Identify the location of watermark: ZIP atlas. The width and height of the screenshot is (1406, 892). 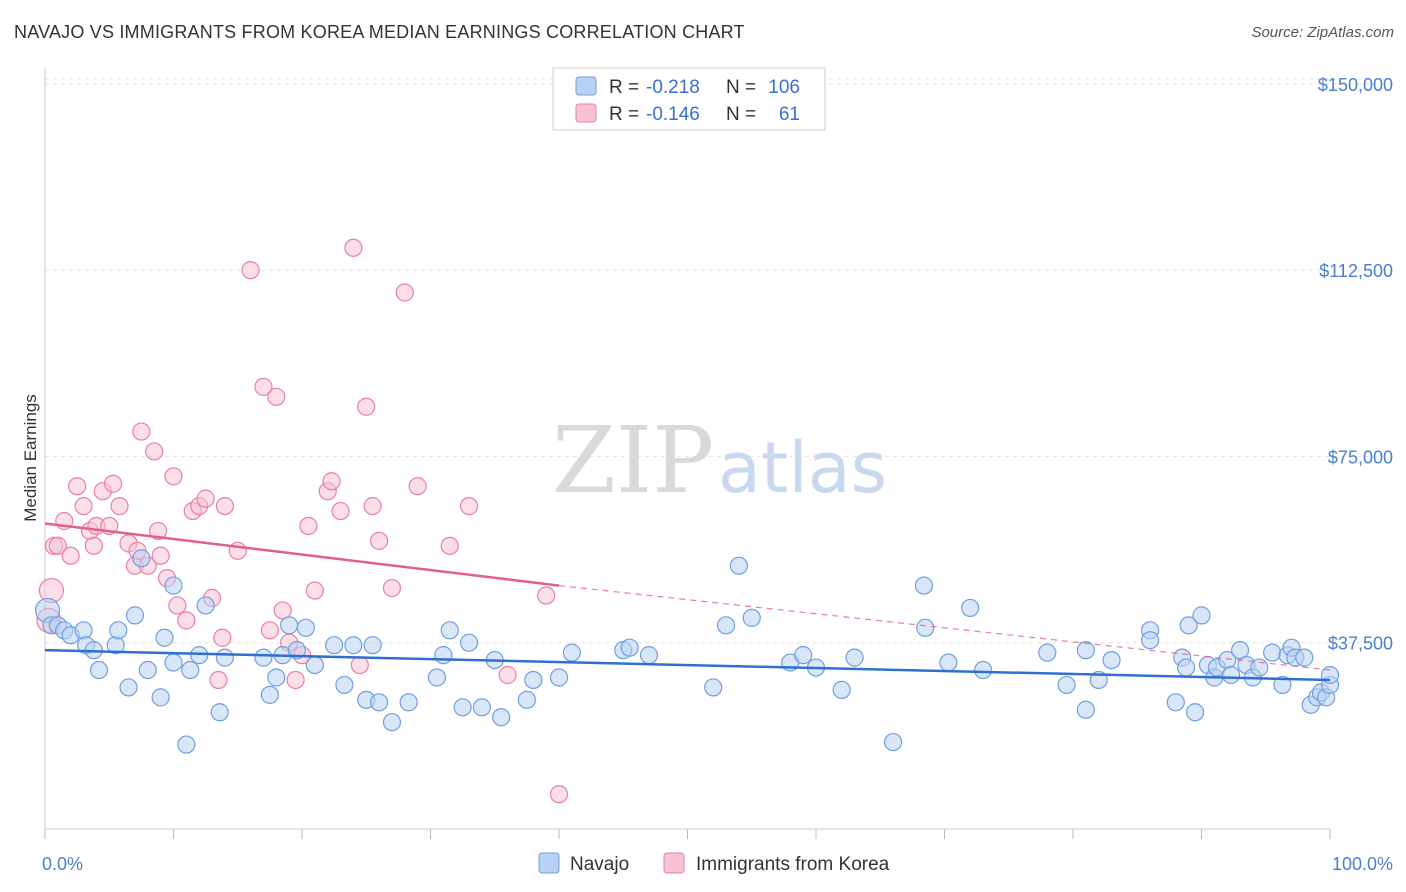
(719, 460).